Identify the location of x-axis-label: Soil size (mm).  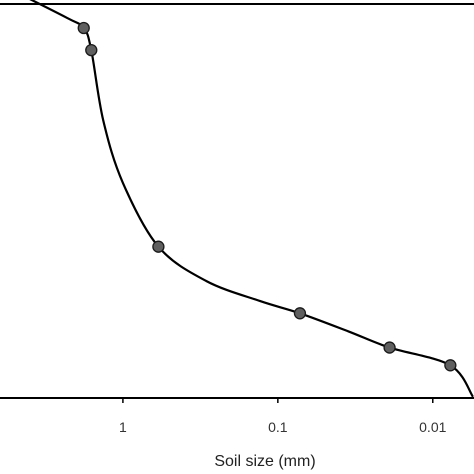
(264, 461).